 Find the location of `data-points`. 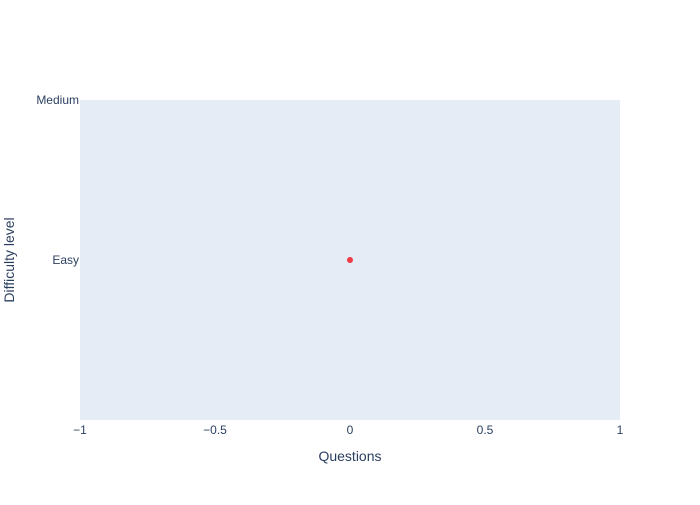

data-points is located at coordinates (350, 260).